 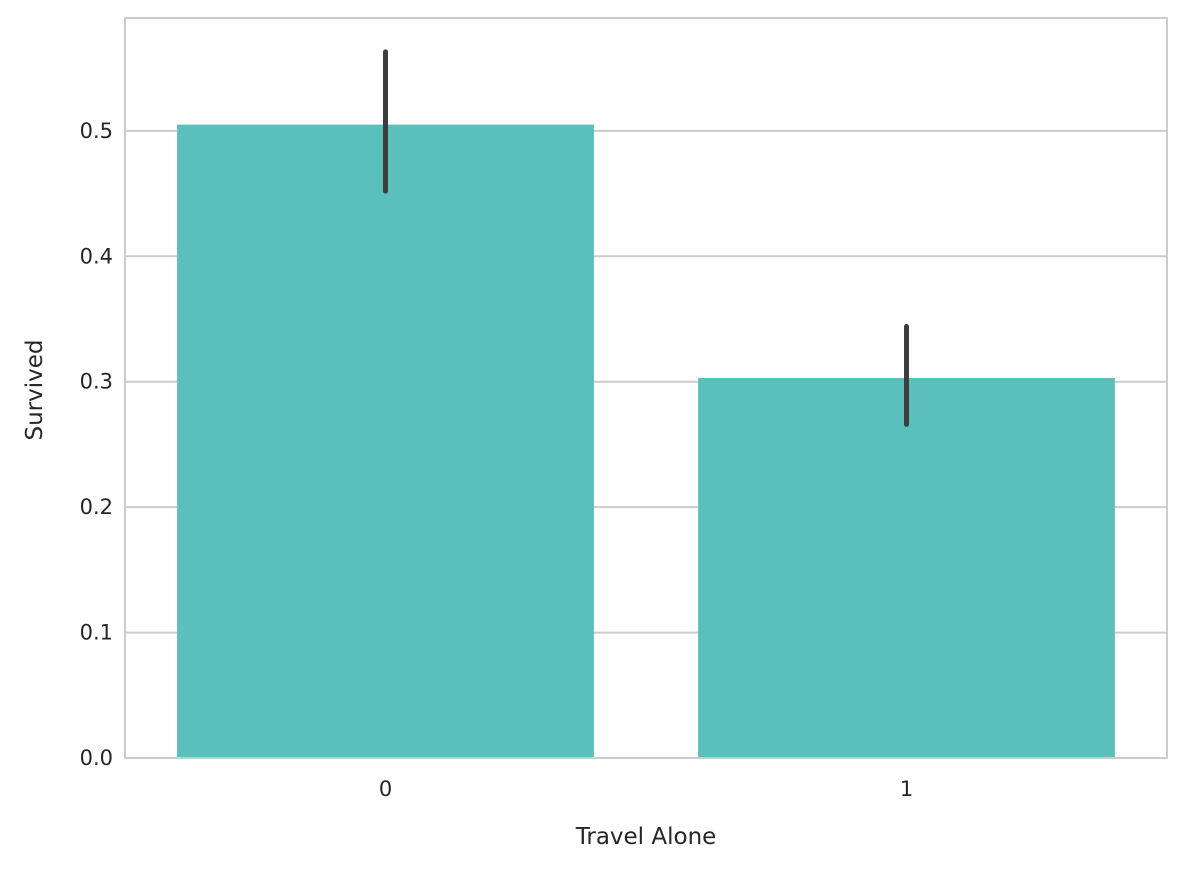 I want to click on y-tick-labels: 0.0 0.1 0.2 0.3 0.4 0.5, so click(x=96, y=444).